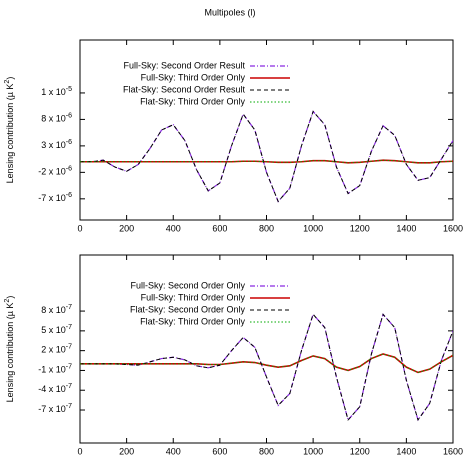  What do you see at coordinates (56, 91) in the screenshot?
I see `y-tick-label: 1 x 10⁻⁵` at bounding box center [56, 91].